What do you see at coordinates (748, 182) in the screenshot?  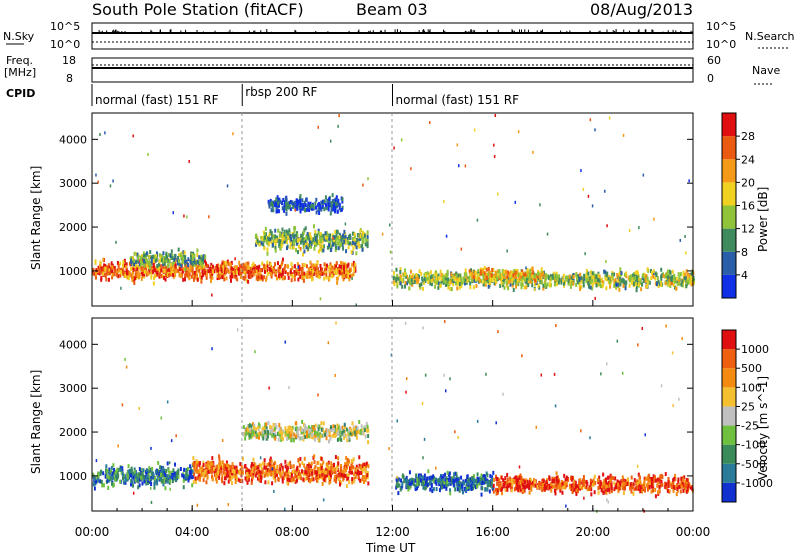 I see `colorbar-tick-label: 20` at bounding box center [748, 182].